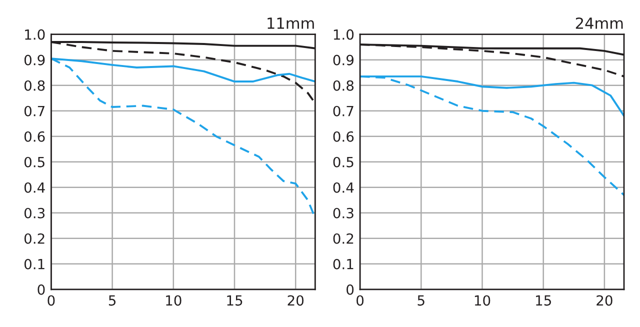 This screenshot has width=640, height=327. Describe the element at coordinates (291, 23) in the screenshot. I see `chart-title: 11mm` at that location.